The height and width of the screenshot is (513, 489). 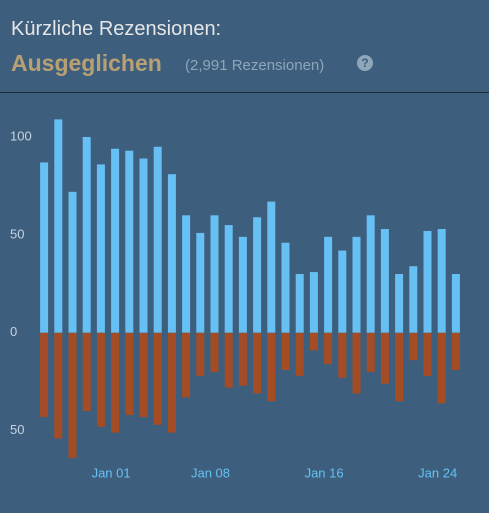 I want to click on x-tick-label: Jan 16, so click(x=324, y=472).